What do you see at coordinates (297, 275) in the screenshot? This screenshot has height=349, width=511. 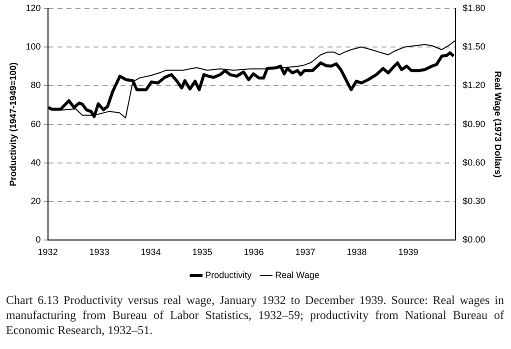 I see `legend-label: Real Wage` at bounding box center [297, 275].